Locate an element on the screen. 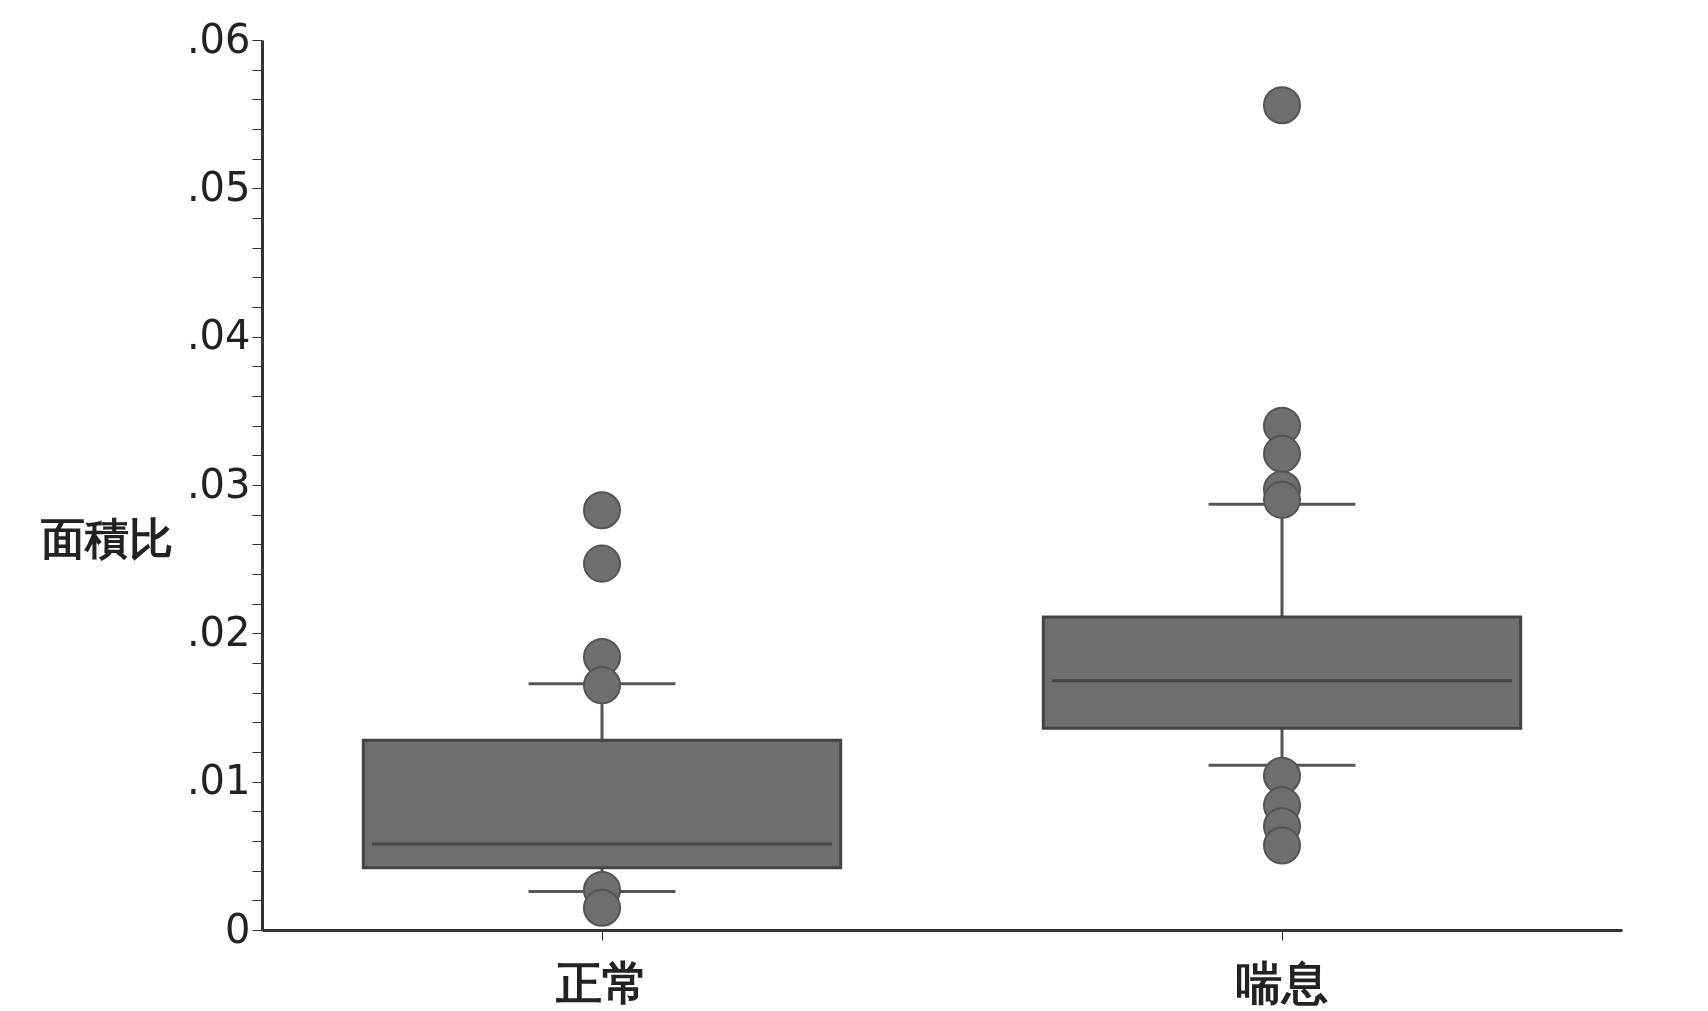 The image size is (1708, 1011). x-tick-label: 正常 is located at coordinates (602, 982).